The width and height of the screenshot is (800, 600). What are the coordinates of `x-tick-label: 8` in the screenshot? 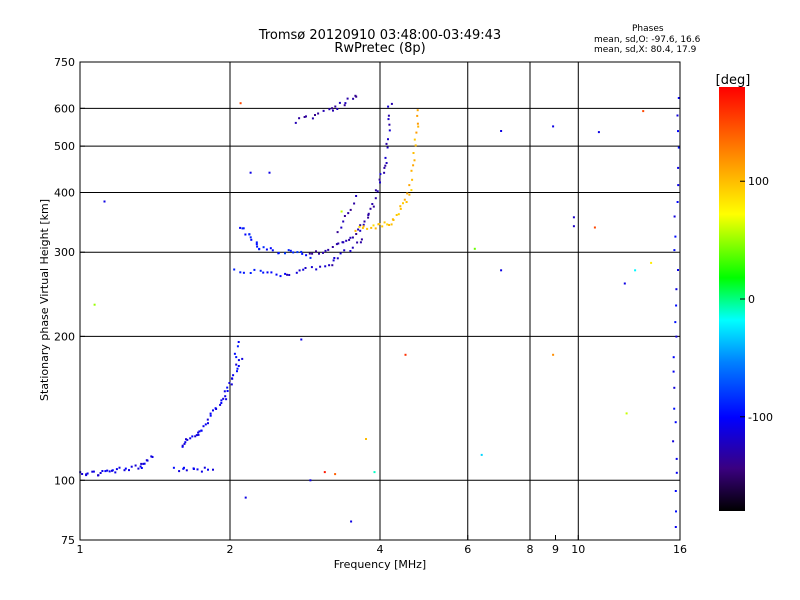 It's located at (530, 549).